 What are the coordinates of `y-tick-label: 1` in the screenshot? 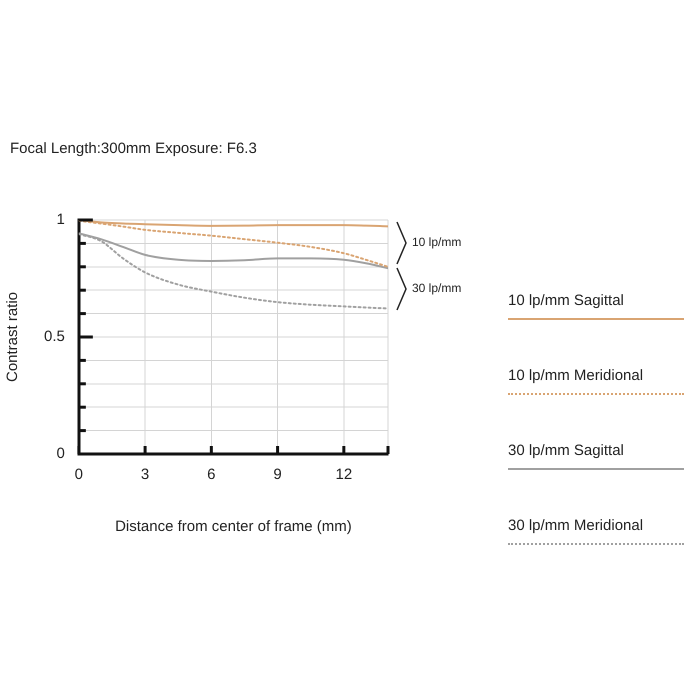 It's located at (60, 219).